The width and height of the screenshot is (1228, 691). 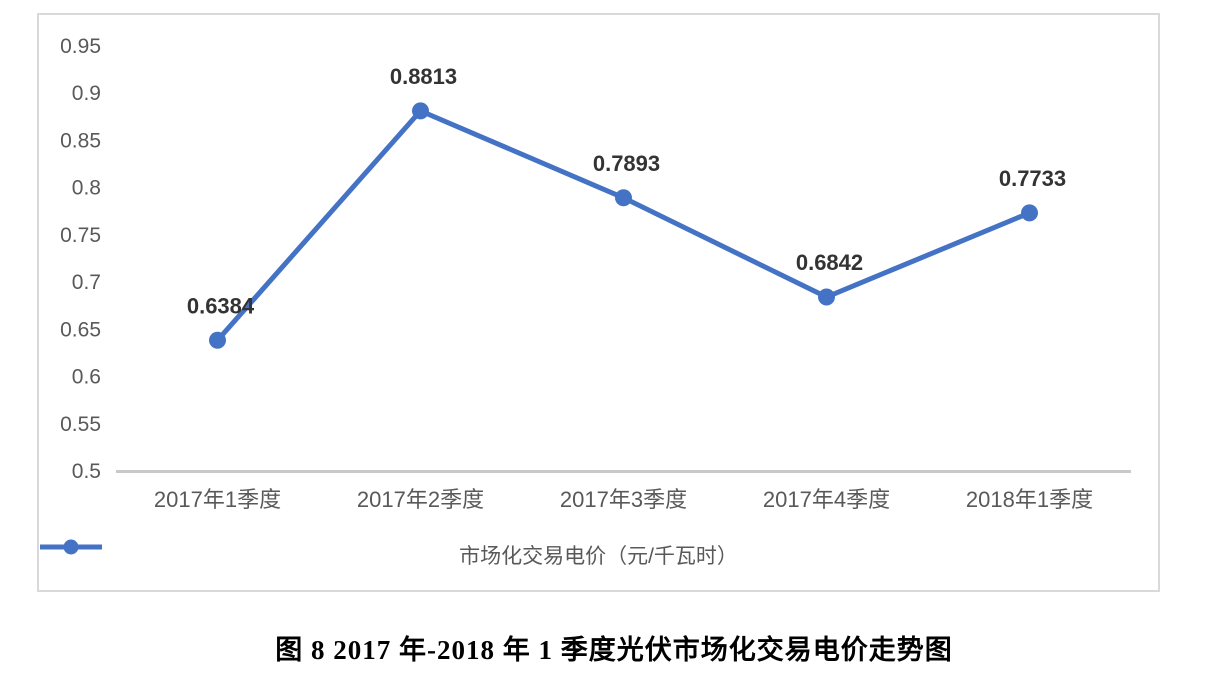 What do you see at coordinates (80, 140) in the screenshot?
I see `y-axis-tick-label: 0.85` at bounding box center [80, 140].